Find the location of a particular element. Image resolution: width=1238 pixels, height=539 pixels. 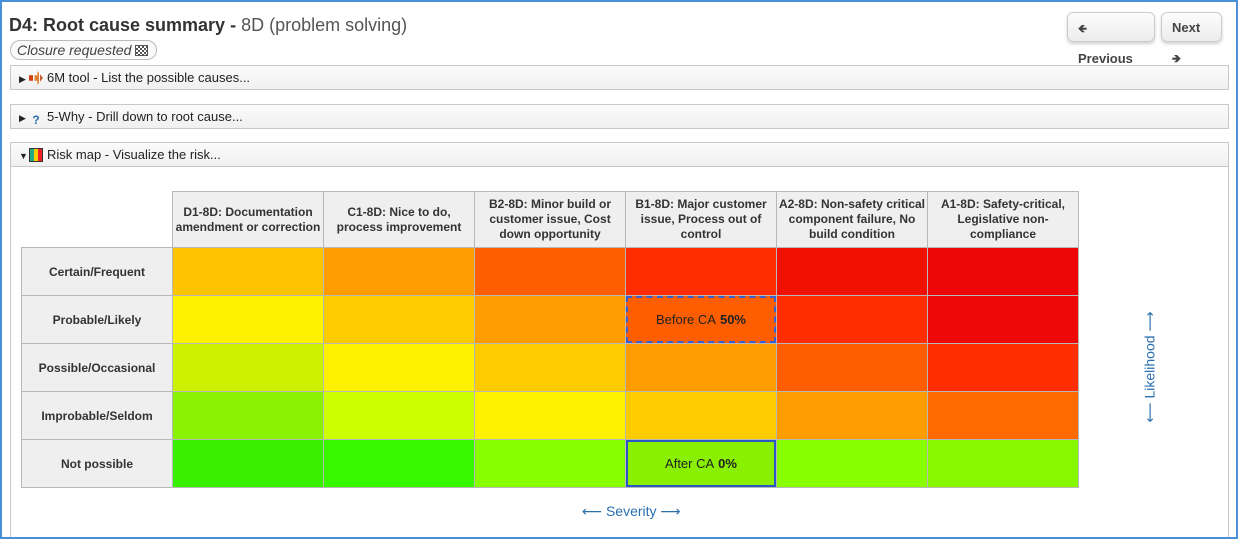

risk-map-row: Probable/Likely Before CA 50% is located at coordinates (550, 319).